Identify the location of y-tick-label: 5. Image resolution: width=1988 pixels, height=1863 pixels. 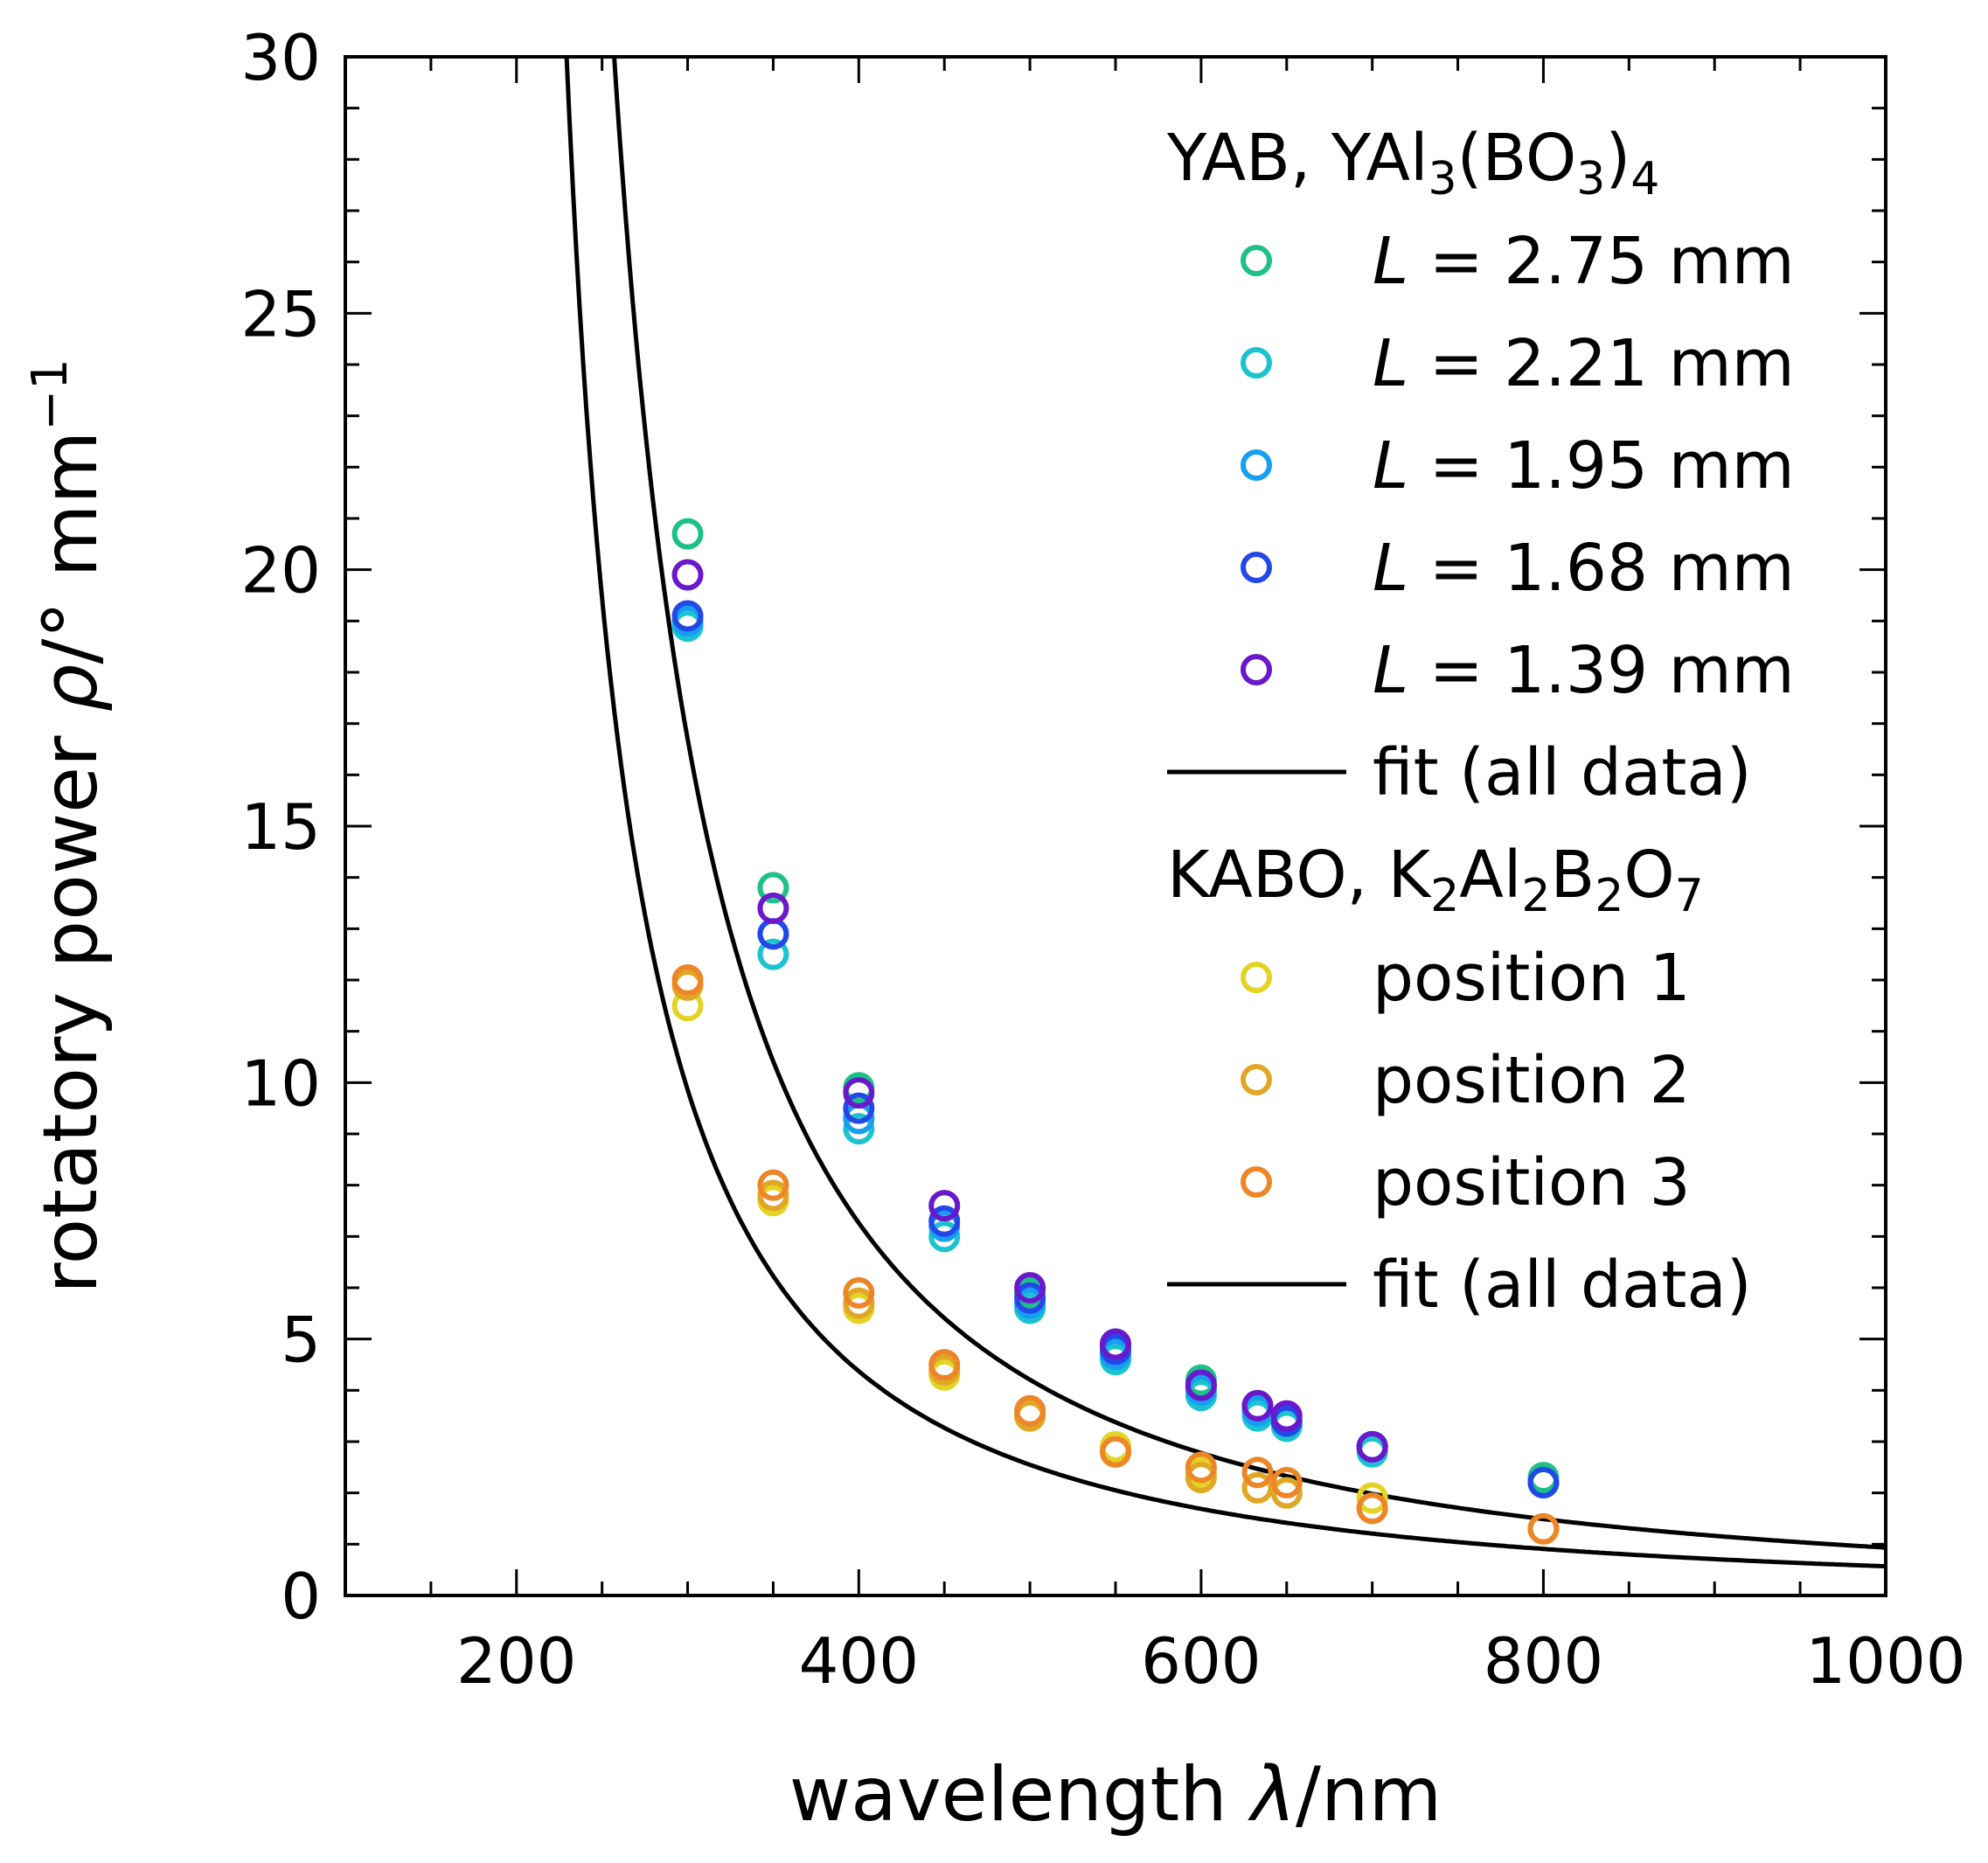
(301, 1340).